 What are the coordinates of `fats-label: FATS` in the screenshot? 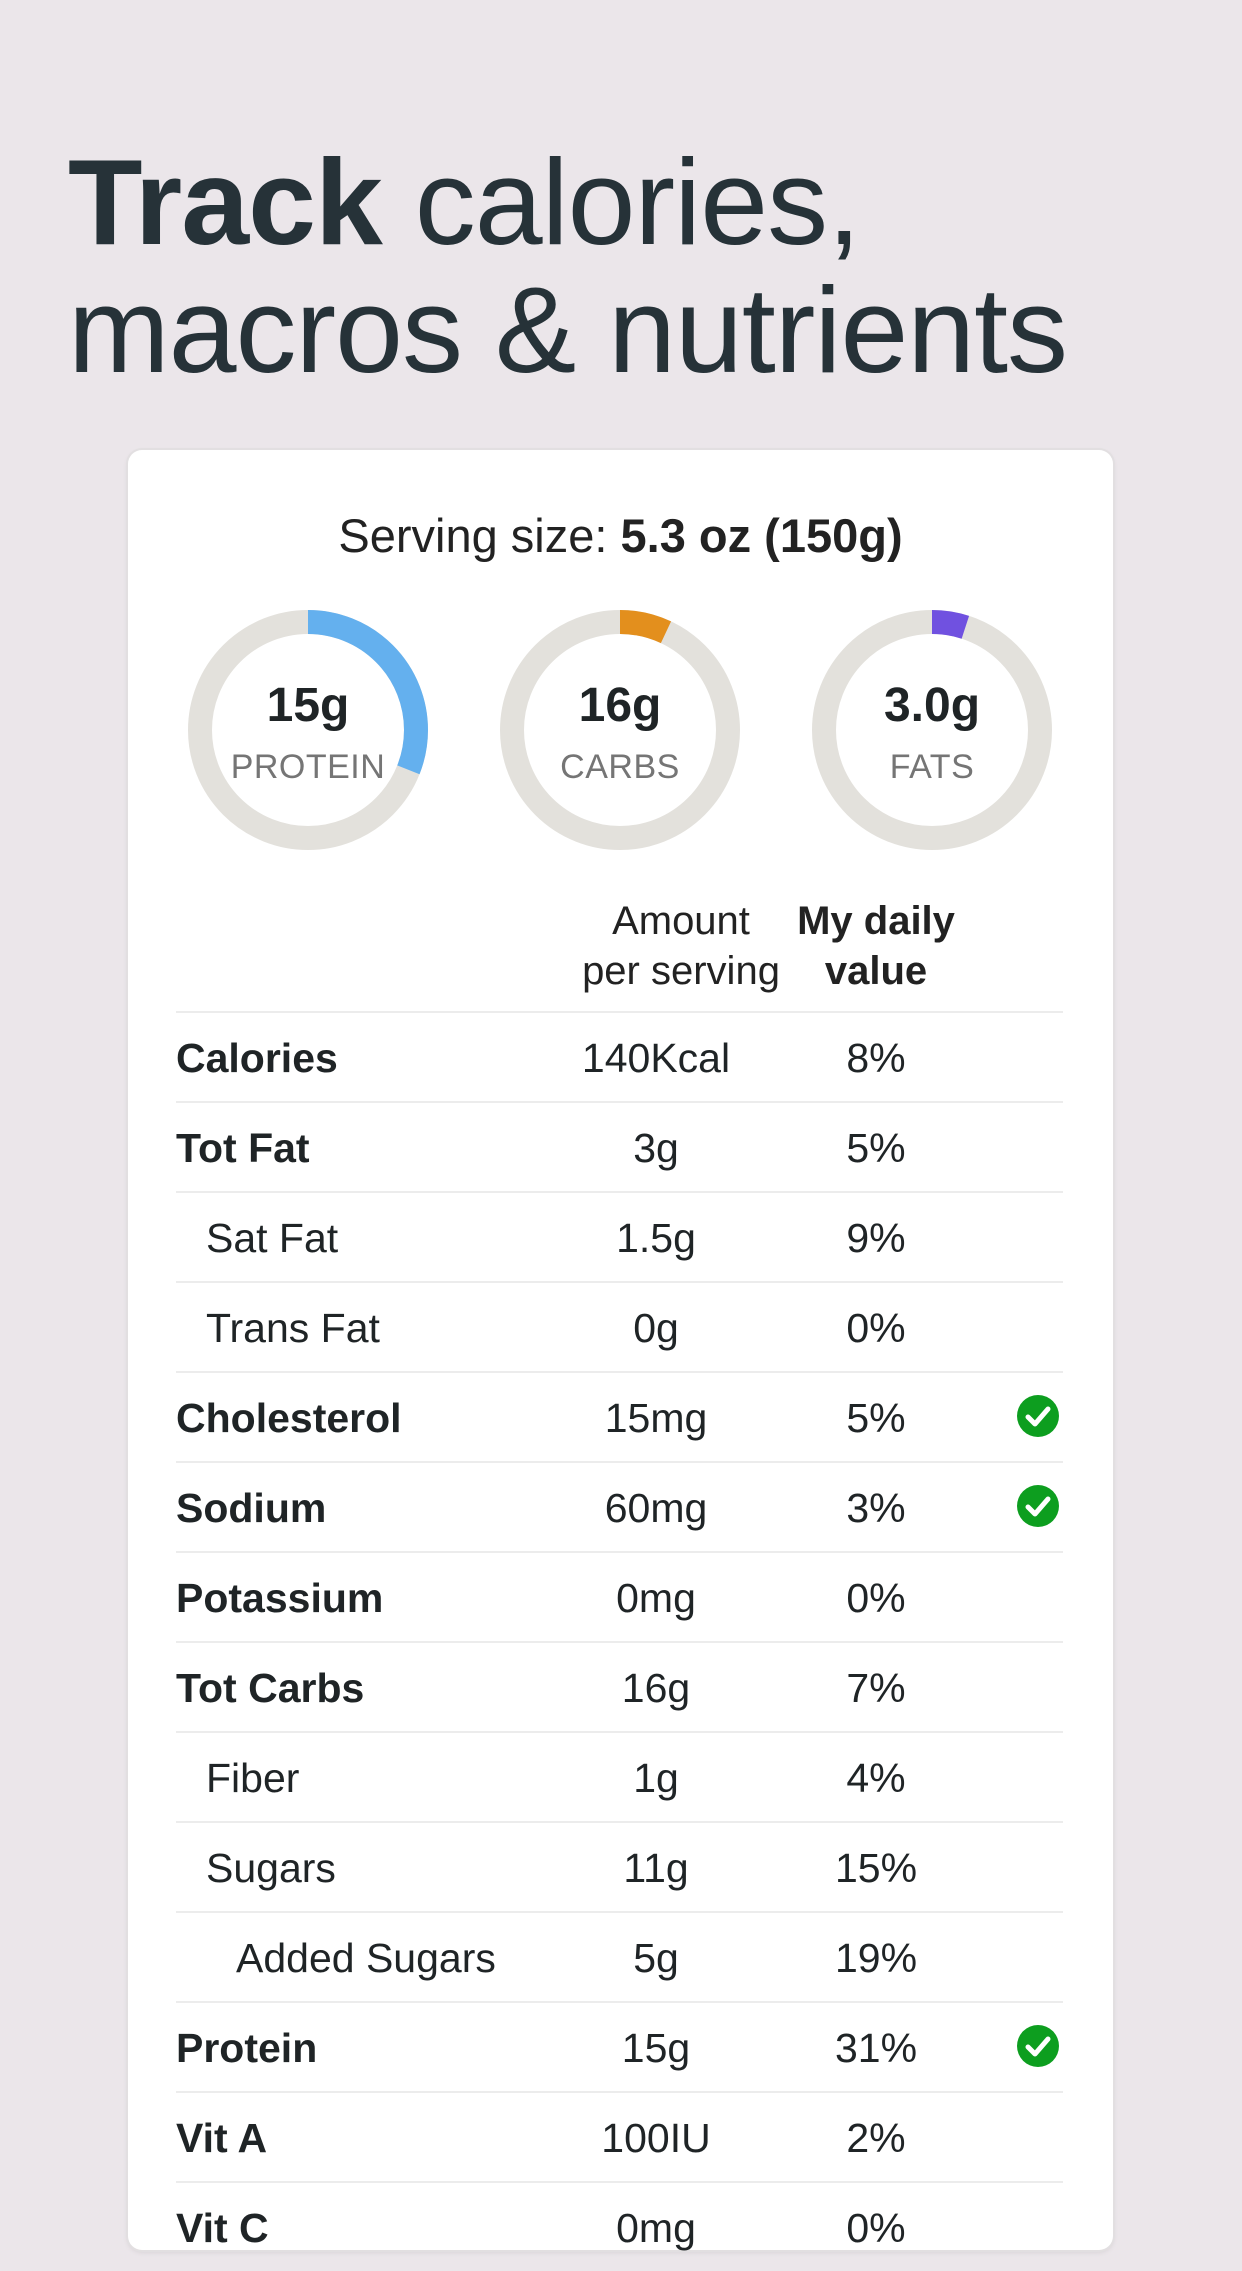 It's located at (932, 767).